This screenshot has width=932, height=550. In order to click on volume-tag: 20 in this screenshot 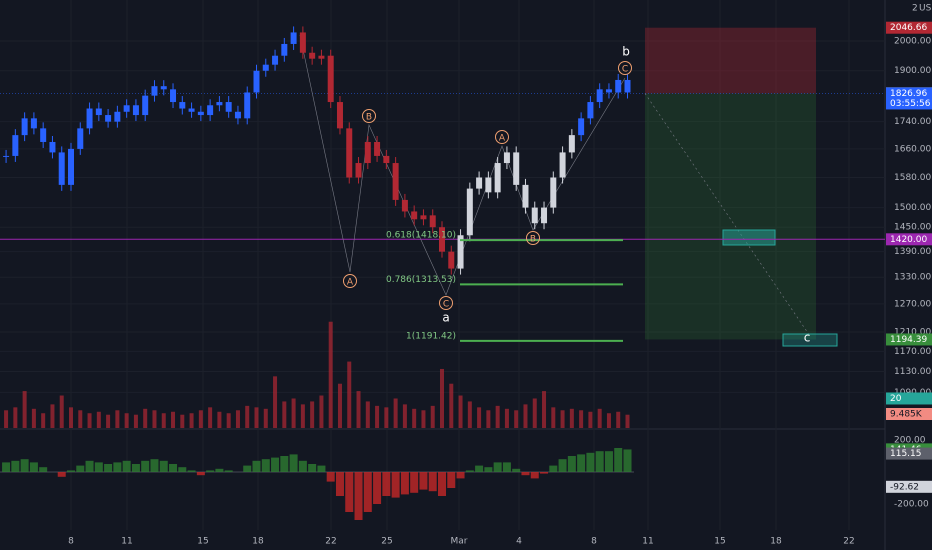, I will do `click(896, 399)`.